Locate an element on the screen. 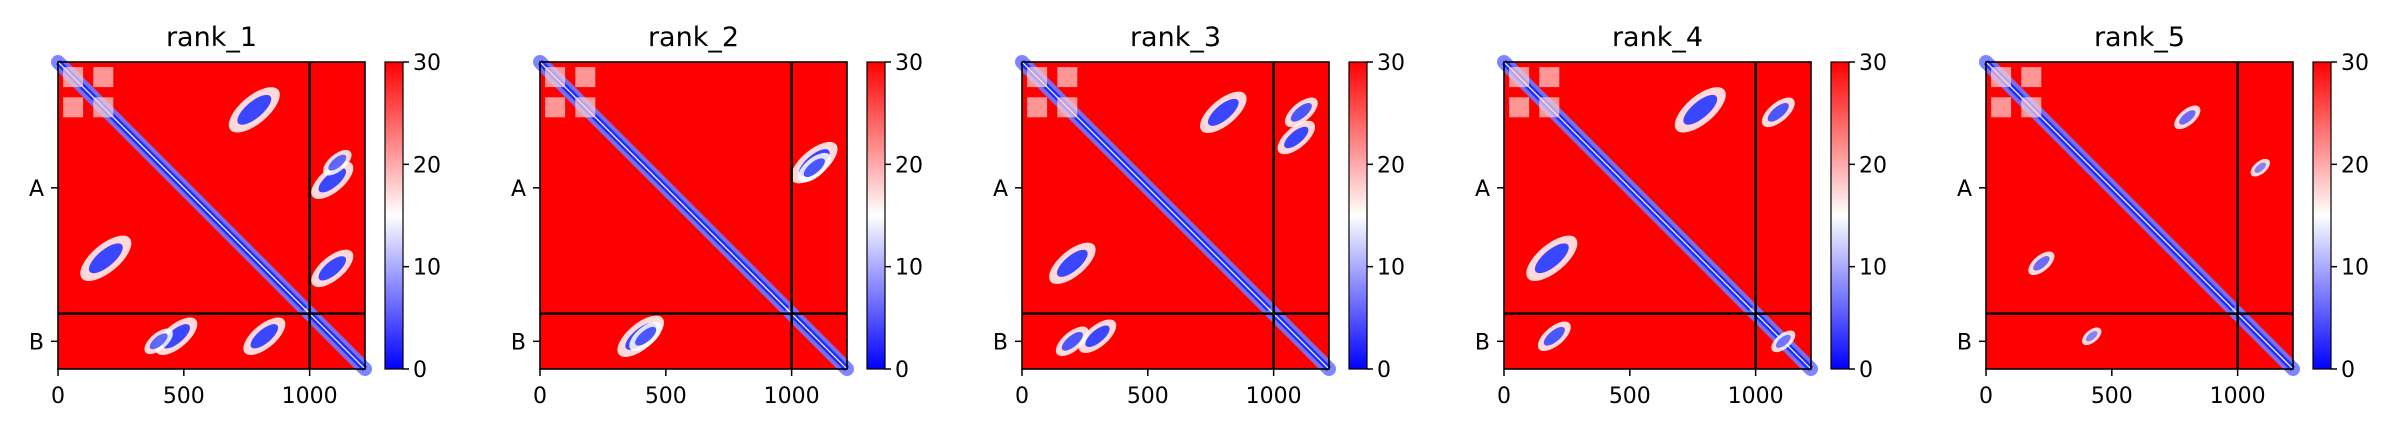 This screenshot has width=2401, height=438. panel-title: rank_3 is located at coordinates (1175, 37).